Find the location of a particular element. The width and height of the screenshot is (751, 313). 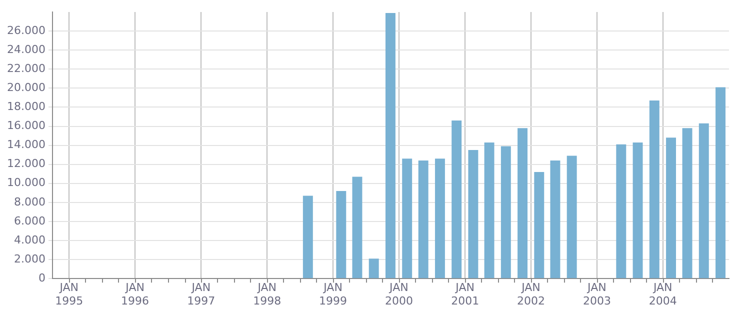

x-tick-label: JAN 2000 is located at coordinates (398, 294).